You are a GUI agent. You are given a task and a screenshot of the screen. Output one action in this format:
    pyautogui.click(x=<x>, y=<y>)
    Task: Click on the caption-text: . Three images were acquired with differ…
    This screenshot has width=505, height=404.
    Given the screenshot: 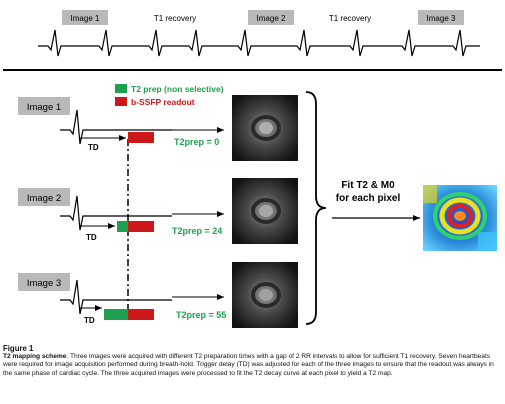 What is the action you would take?
    pyautogui.click(x=248, y=365)
    